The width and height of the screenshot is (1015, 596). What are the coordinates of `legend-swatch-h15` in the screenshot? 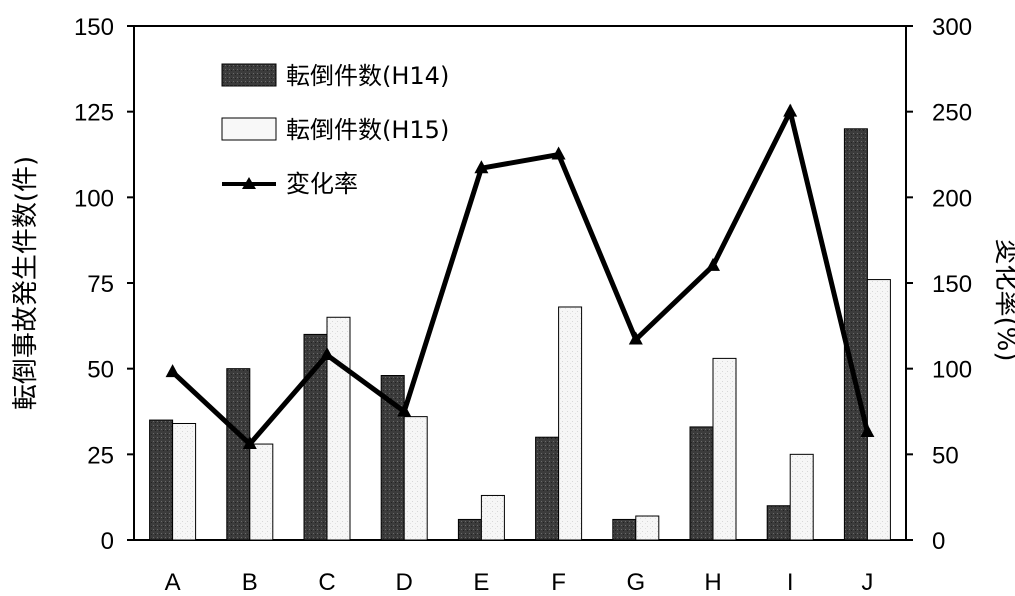 It's located at (249, 129).